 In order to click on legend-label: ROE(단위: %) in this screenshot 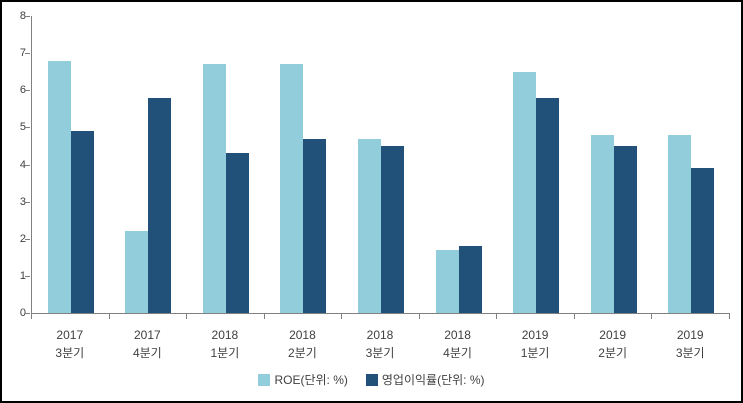, I will do `click(311, 380)`.